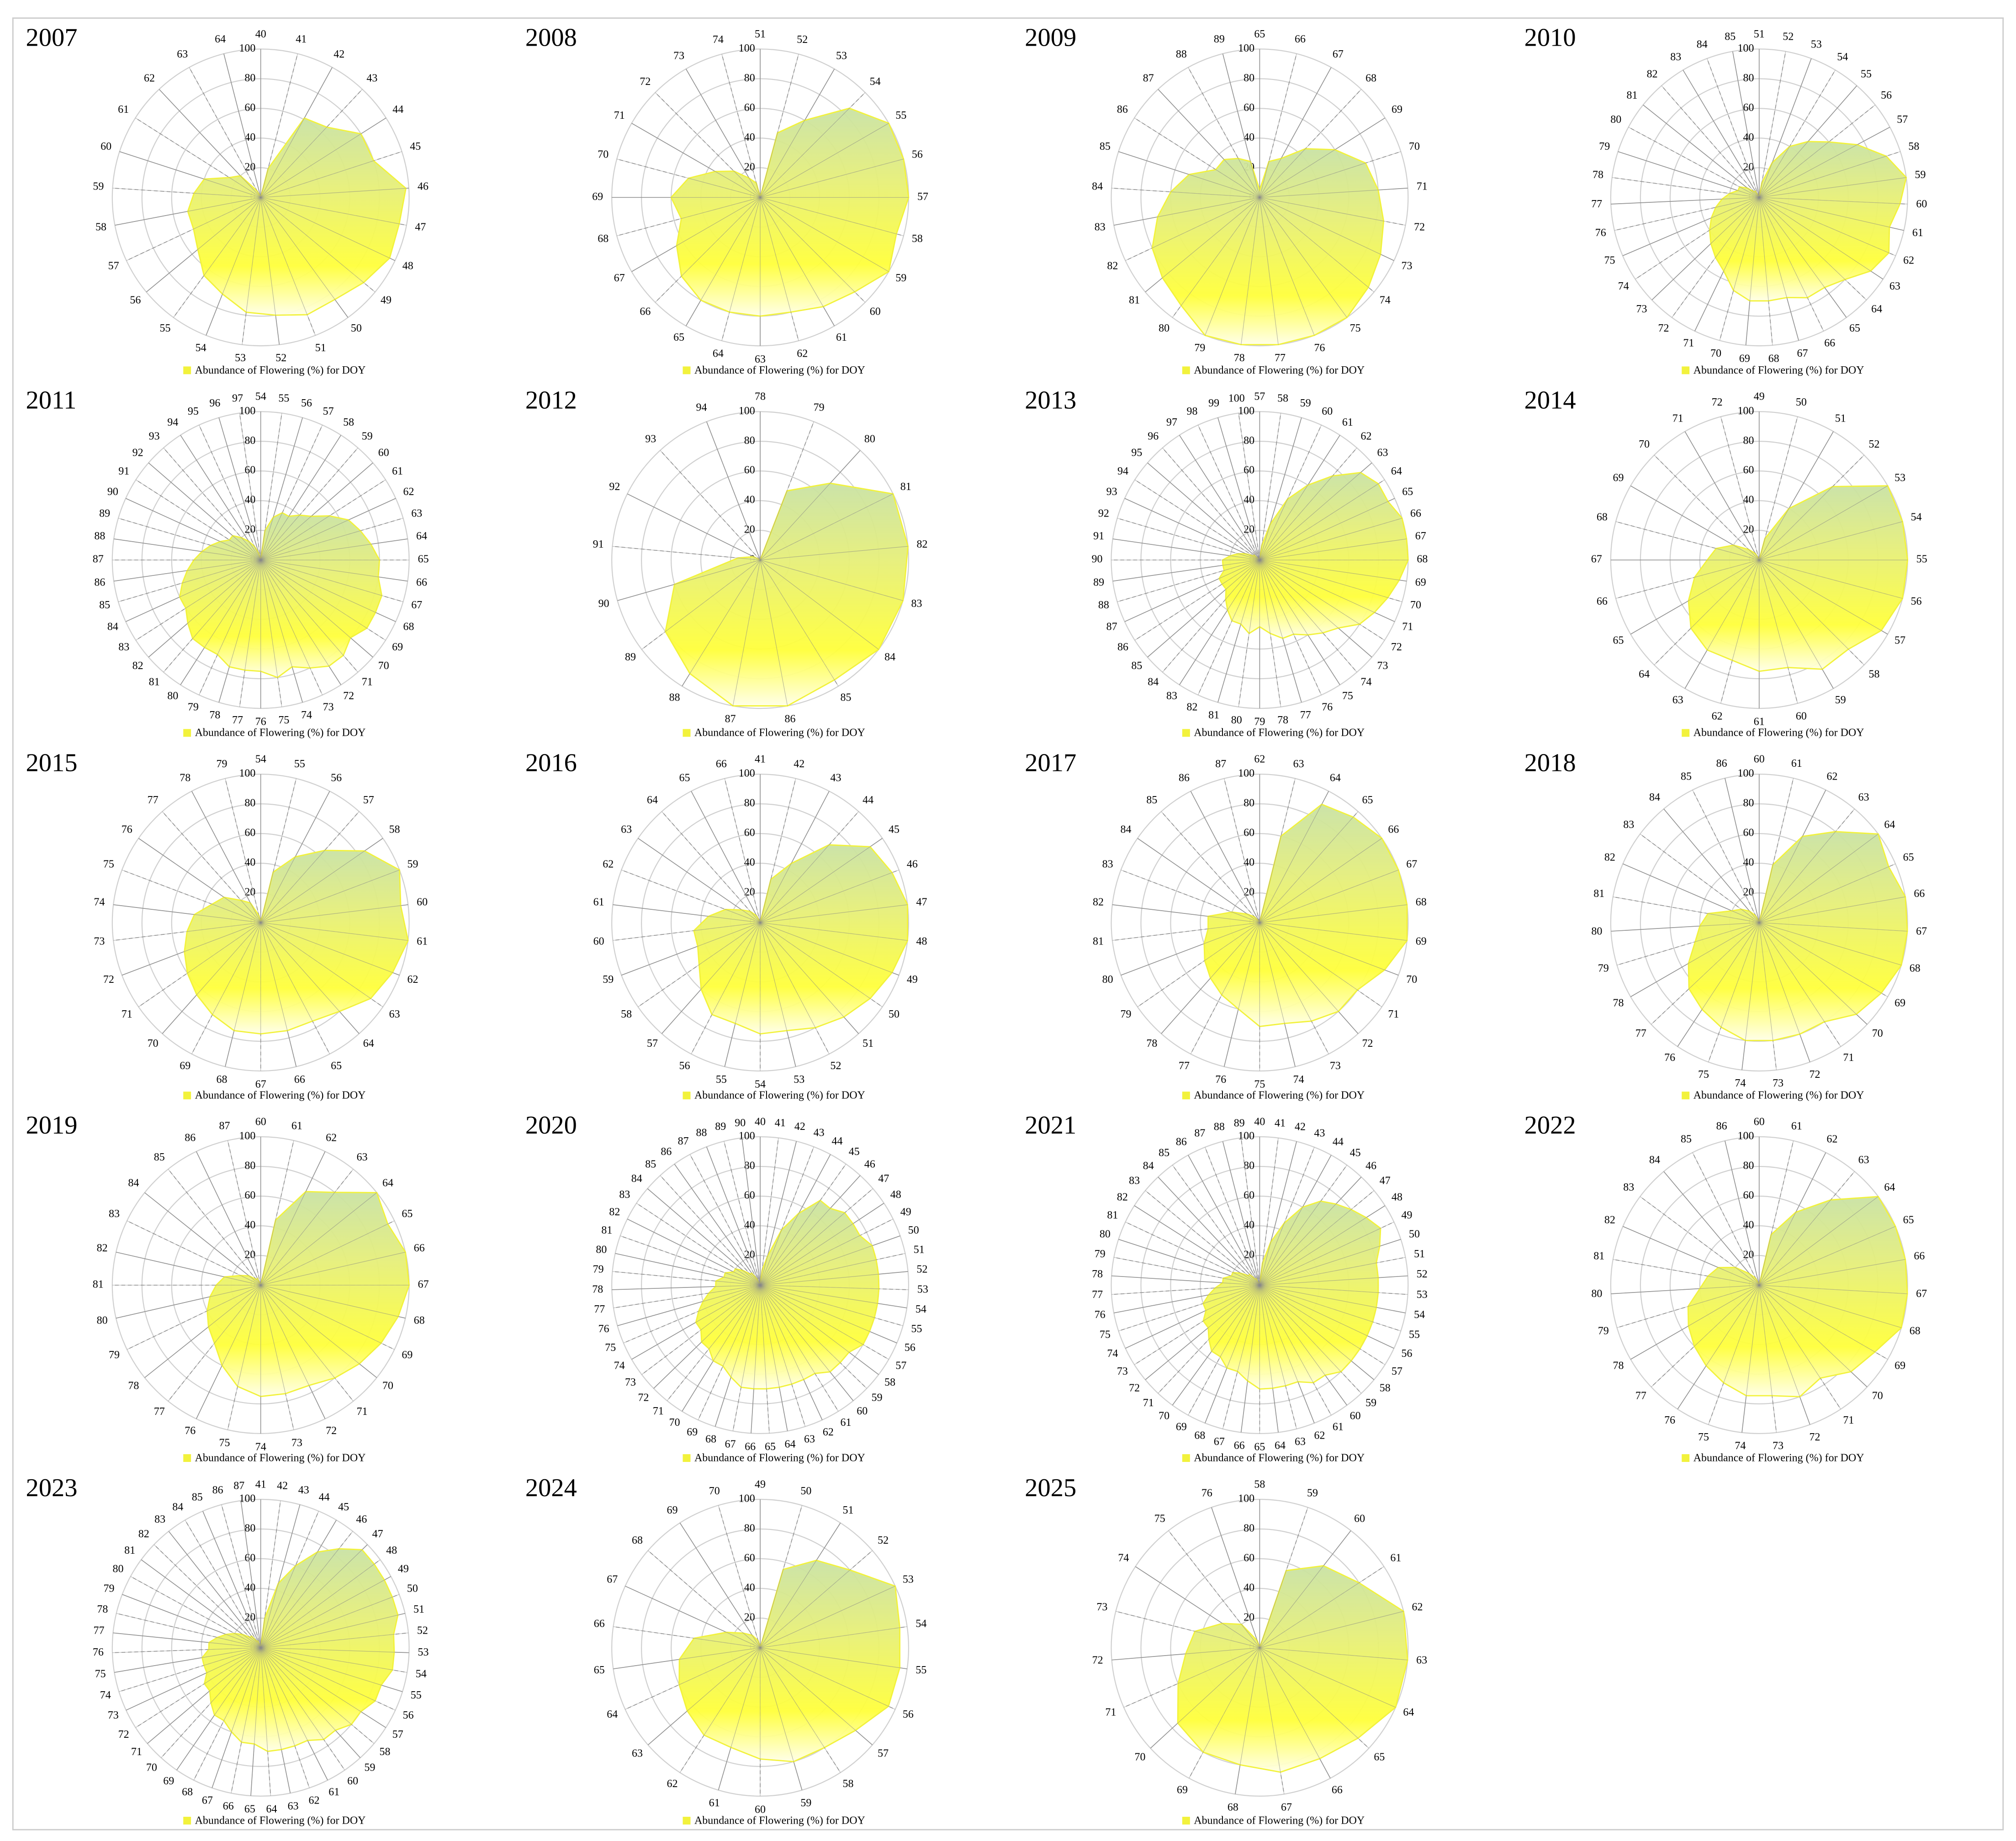  What do you see at coordinates (920, 1670) in the screenshot?
I see `category-label: 55` at bounding box center [920, 1670].